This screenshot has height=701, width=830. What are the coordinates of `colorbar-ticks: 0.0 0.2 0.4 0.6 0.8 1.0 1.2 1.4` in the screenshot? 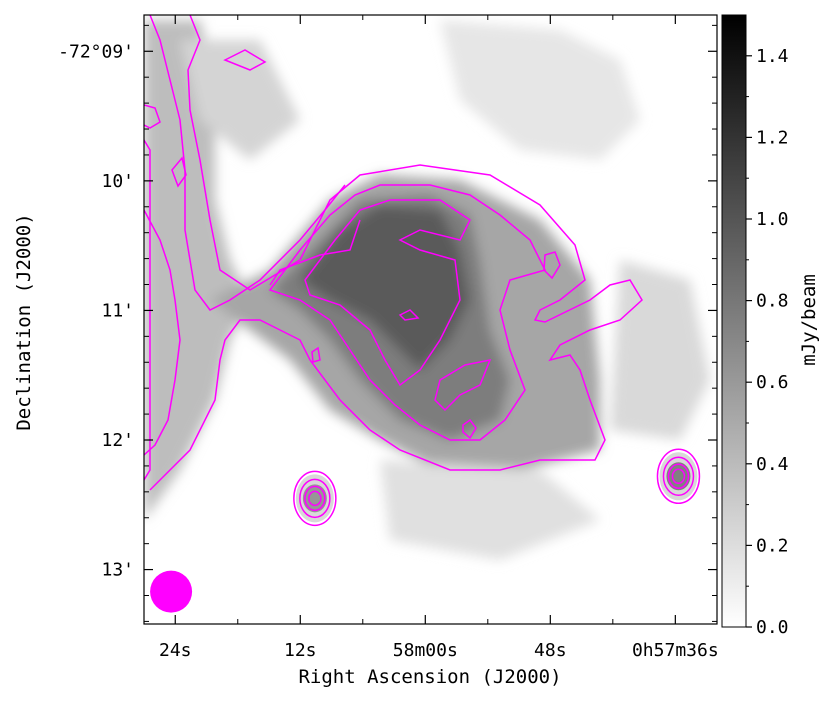 It's located at (767, 342).